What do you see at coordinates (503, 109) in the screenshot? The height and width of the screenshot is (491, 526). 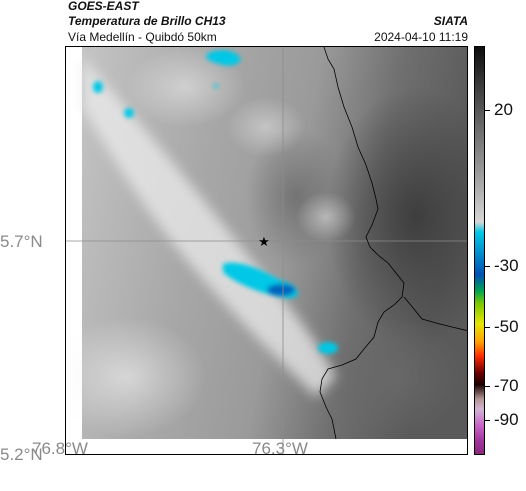 I see `colorbar-label: 20` at bounding box center [503, 109].